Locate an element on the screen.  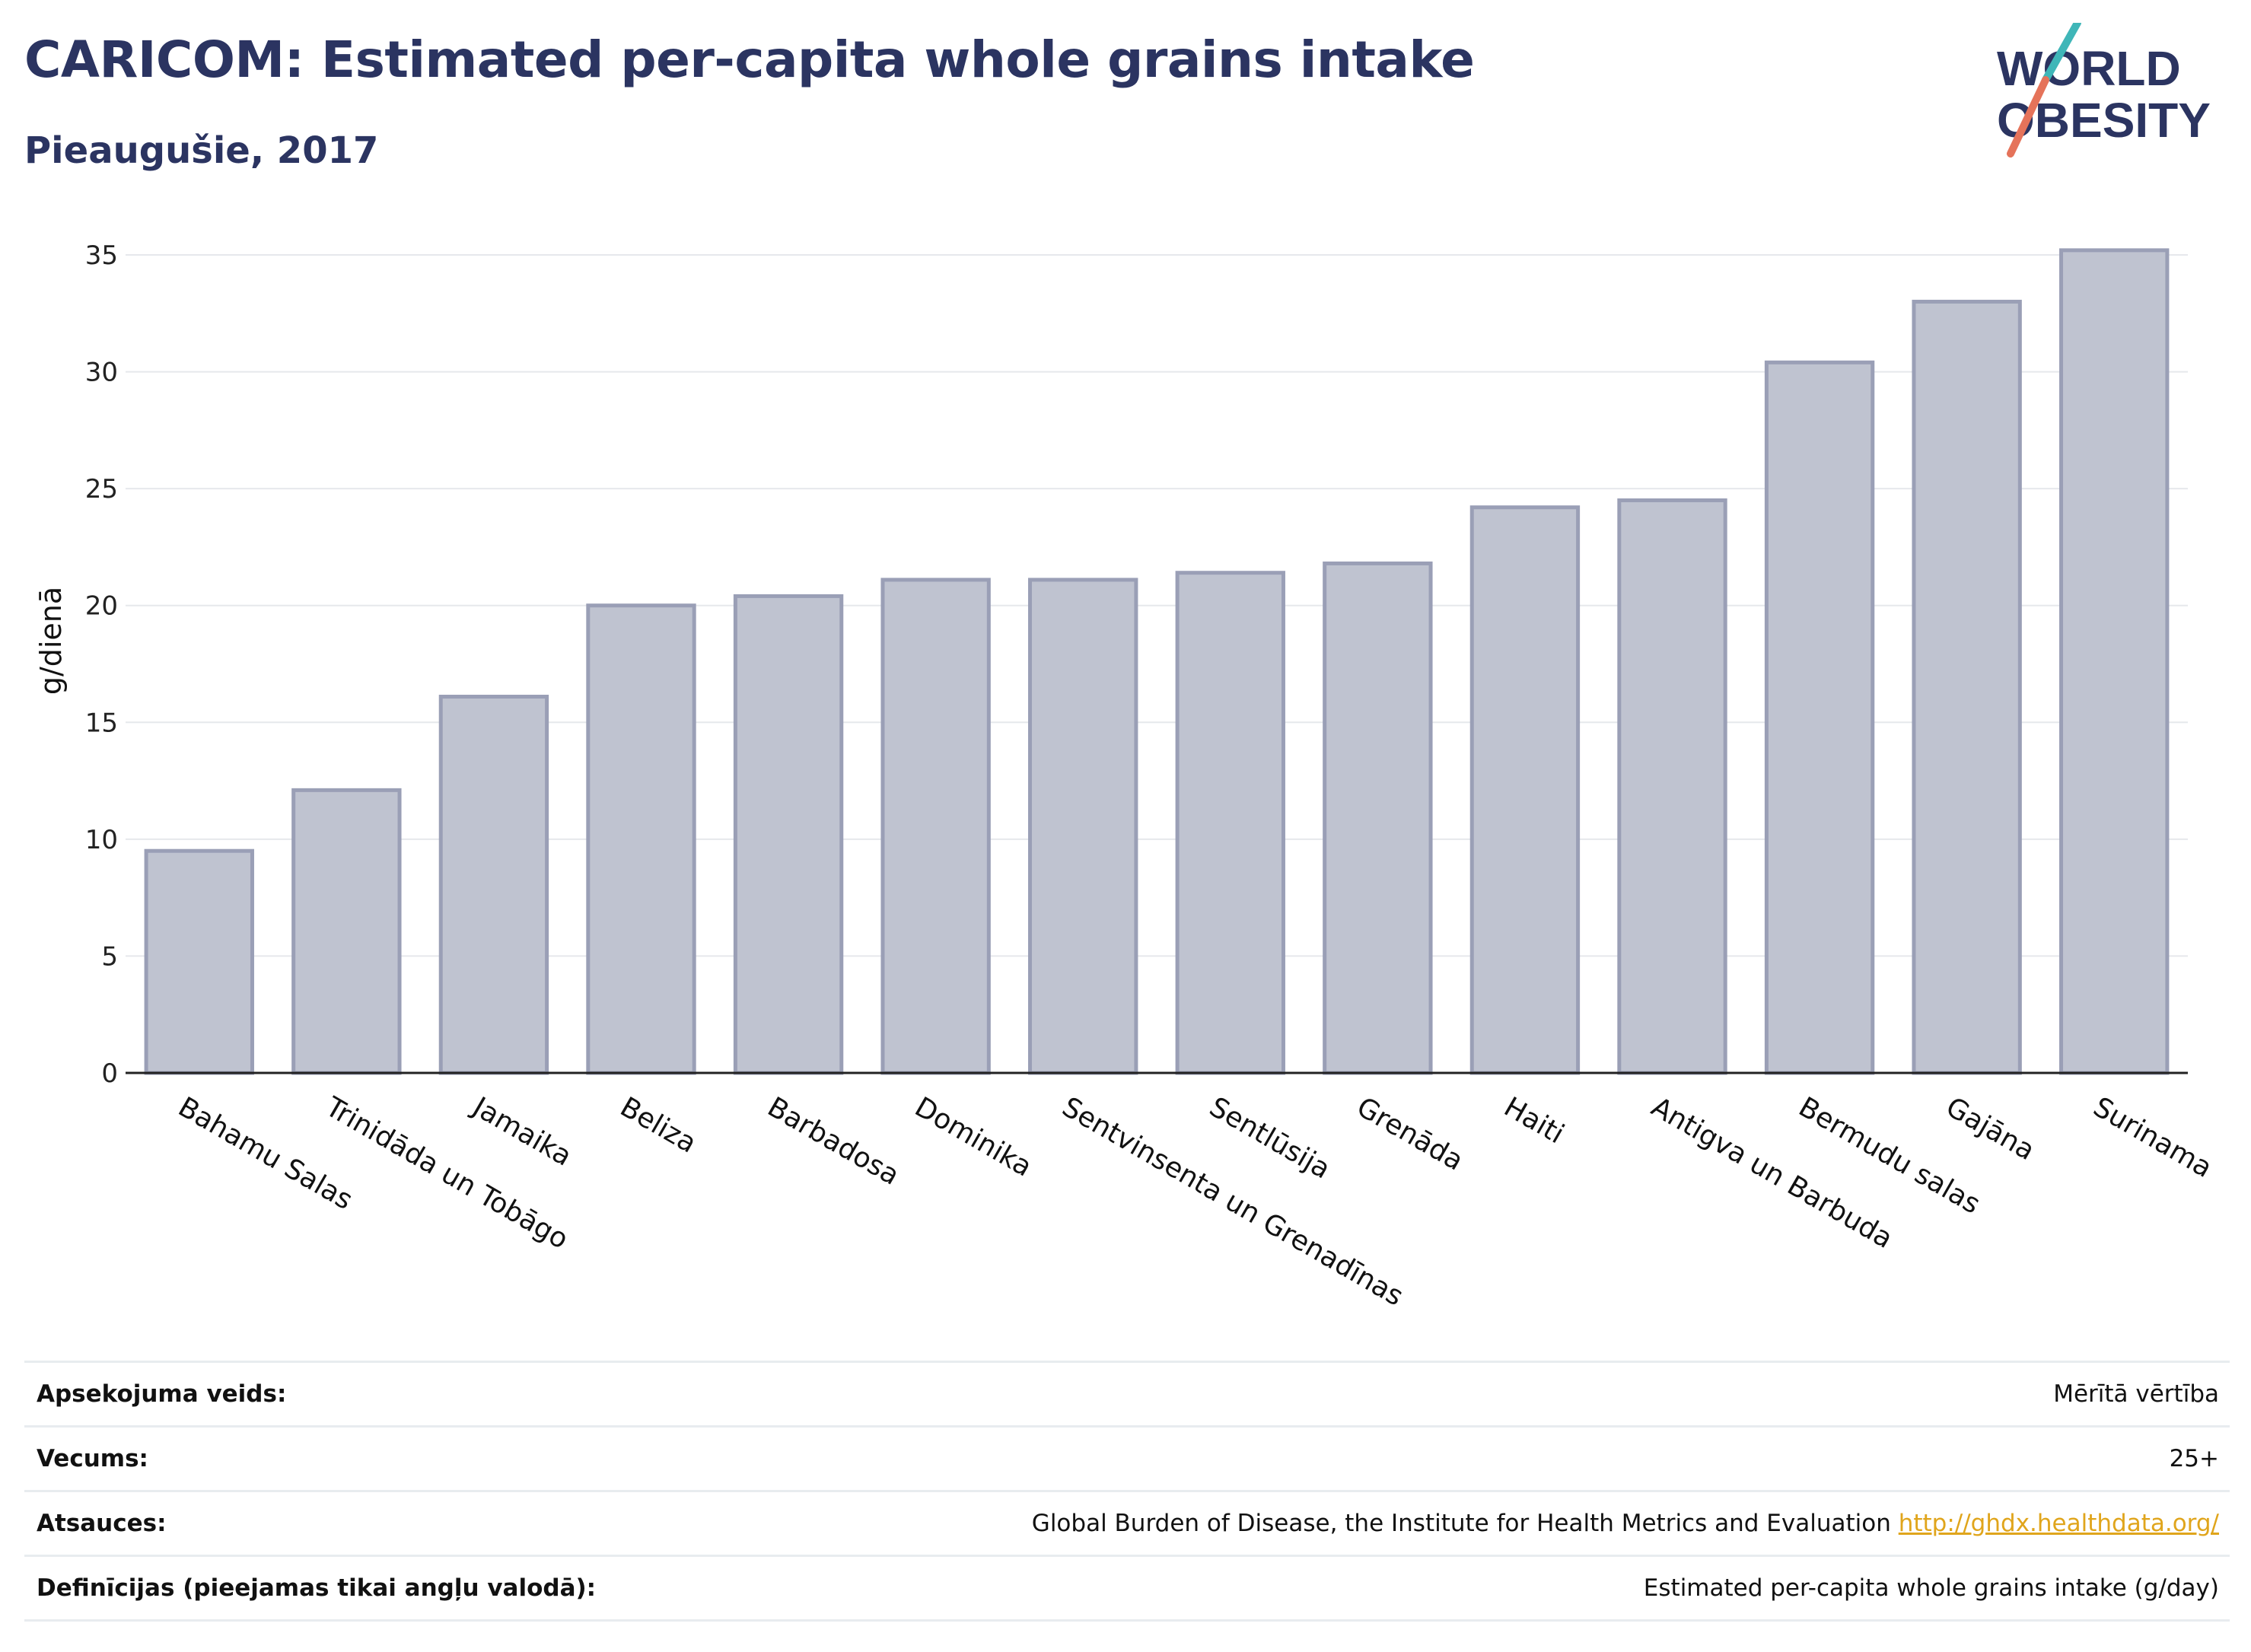
y-tick-label: 5 is located at coordinates (109, 956).